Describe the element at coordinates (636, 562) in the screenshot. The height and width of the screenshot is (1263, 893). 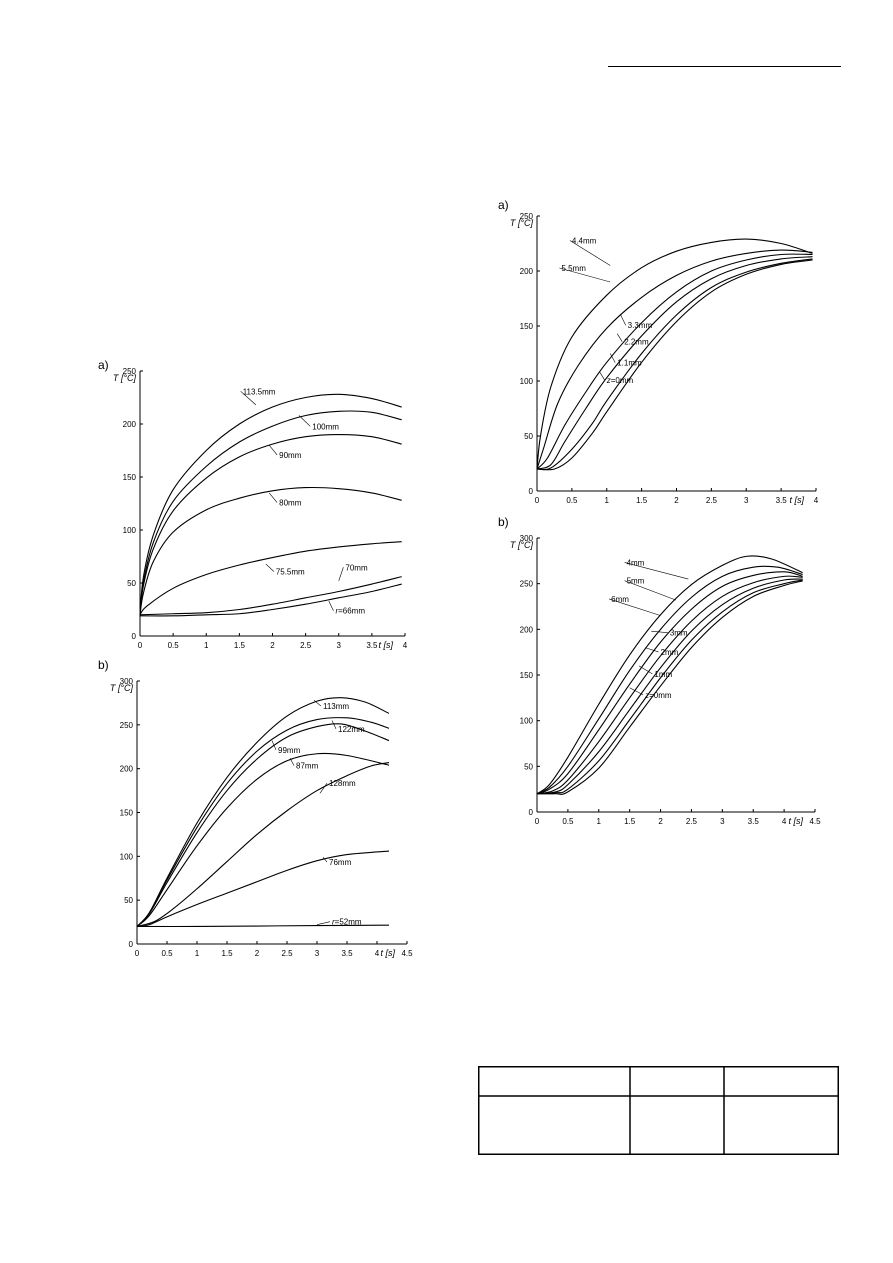
I see `series-label: 4mm` at that location.